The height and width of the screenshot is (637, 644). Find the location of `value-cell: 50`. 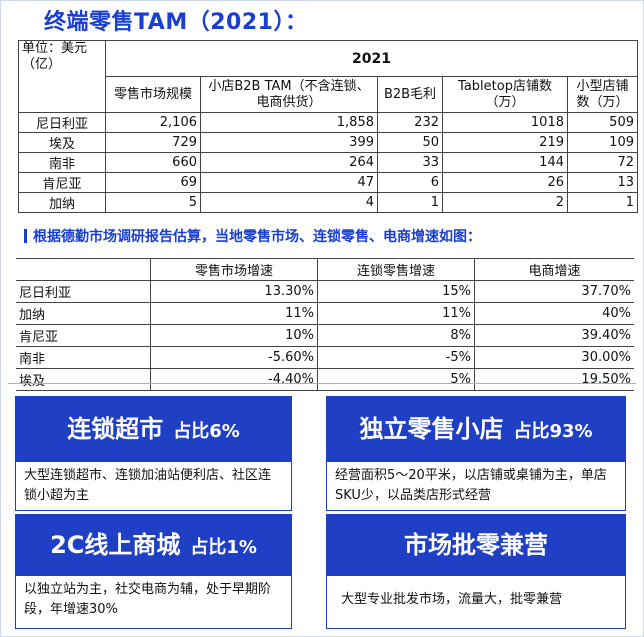

value-cell: 50 is located at coordinates (410, 142).